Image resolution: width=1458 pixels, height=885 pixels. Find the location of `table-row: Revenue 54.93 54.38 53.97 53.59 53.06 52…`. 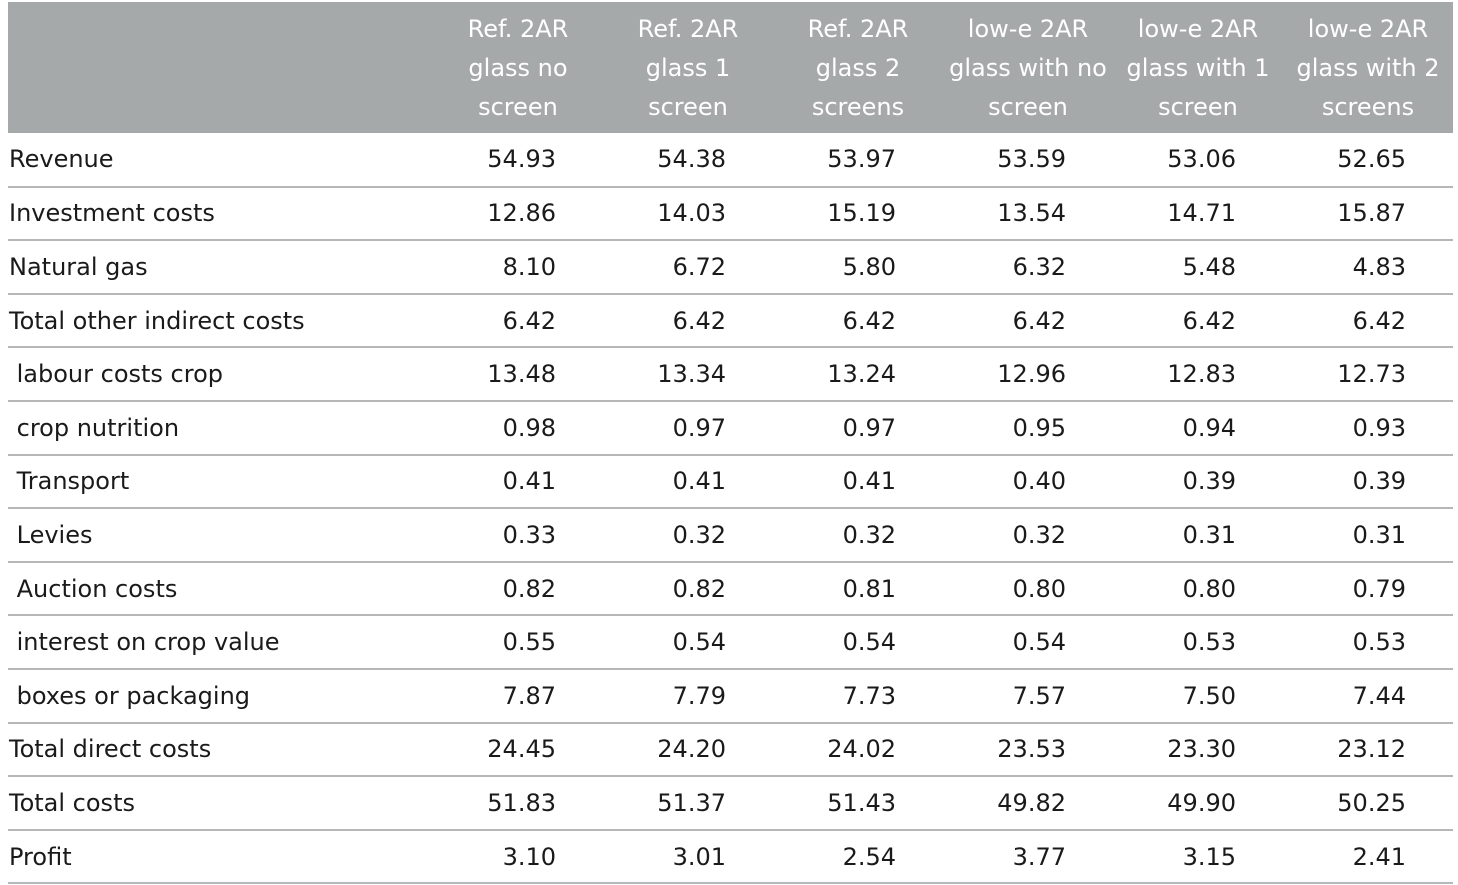

table-row: Revenue 54.93 54.38 53.97 53.59 53.06 52… is located at coordinates (730, 160).